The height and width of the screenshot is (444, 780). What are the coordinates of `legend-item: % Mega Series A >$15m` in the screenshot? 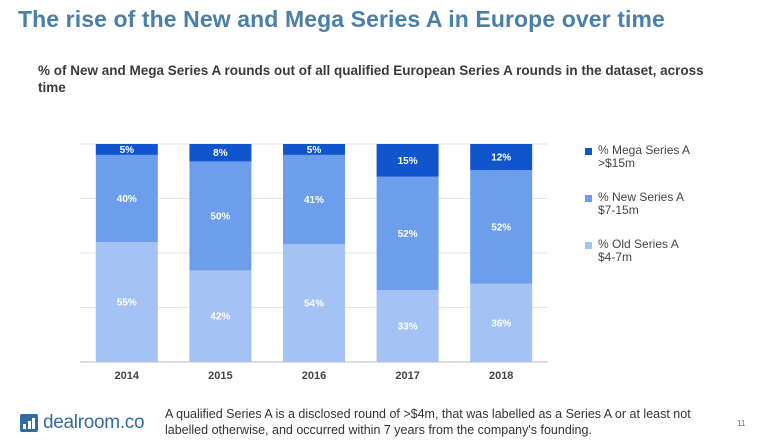 It's located at (637, 157).